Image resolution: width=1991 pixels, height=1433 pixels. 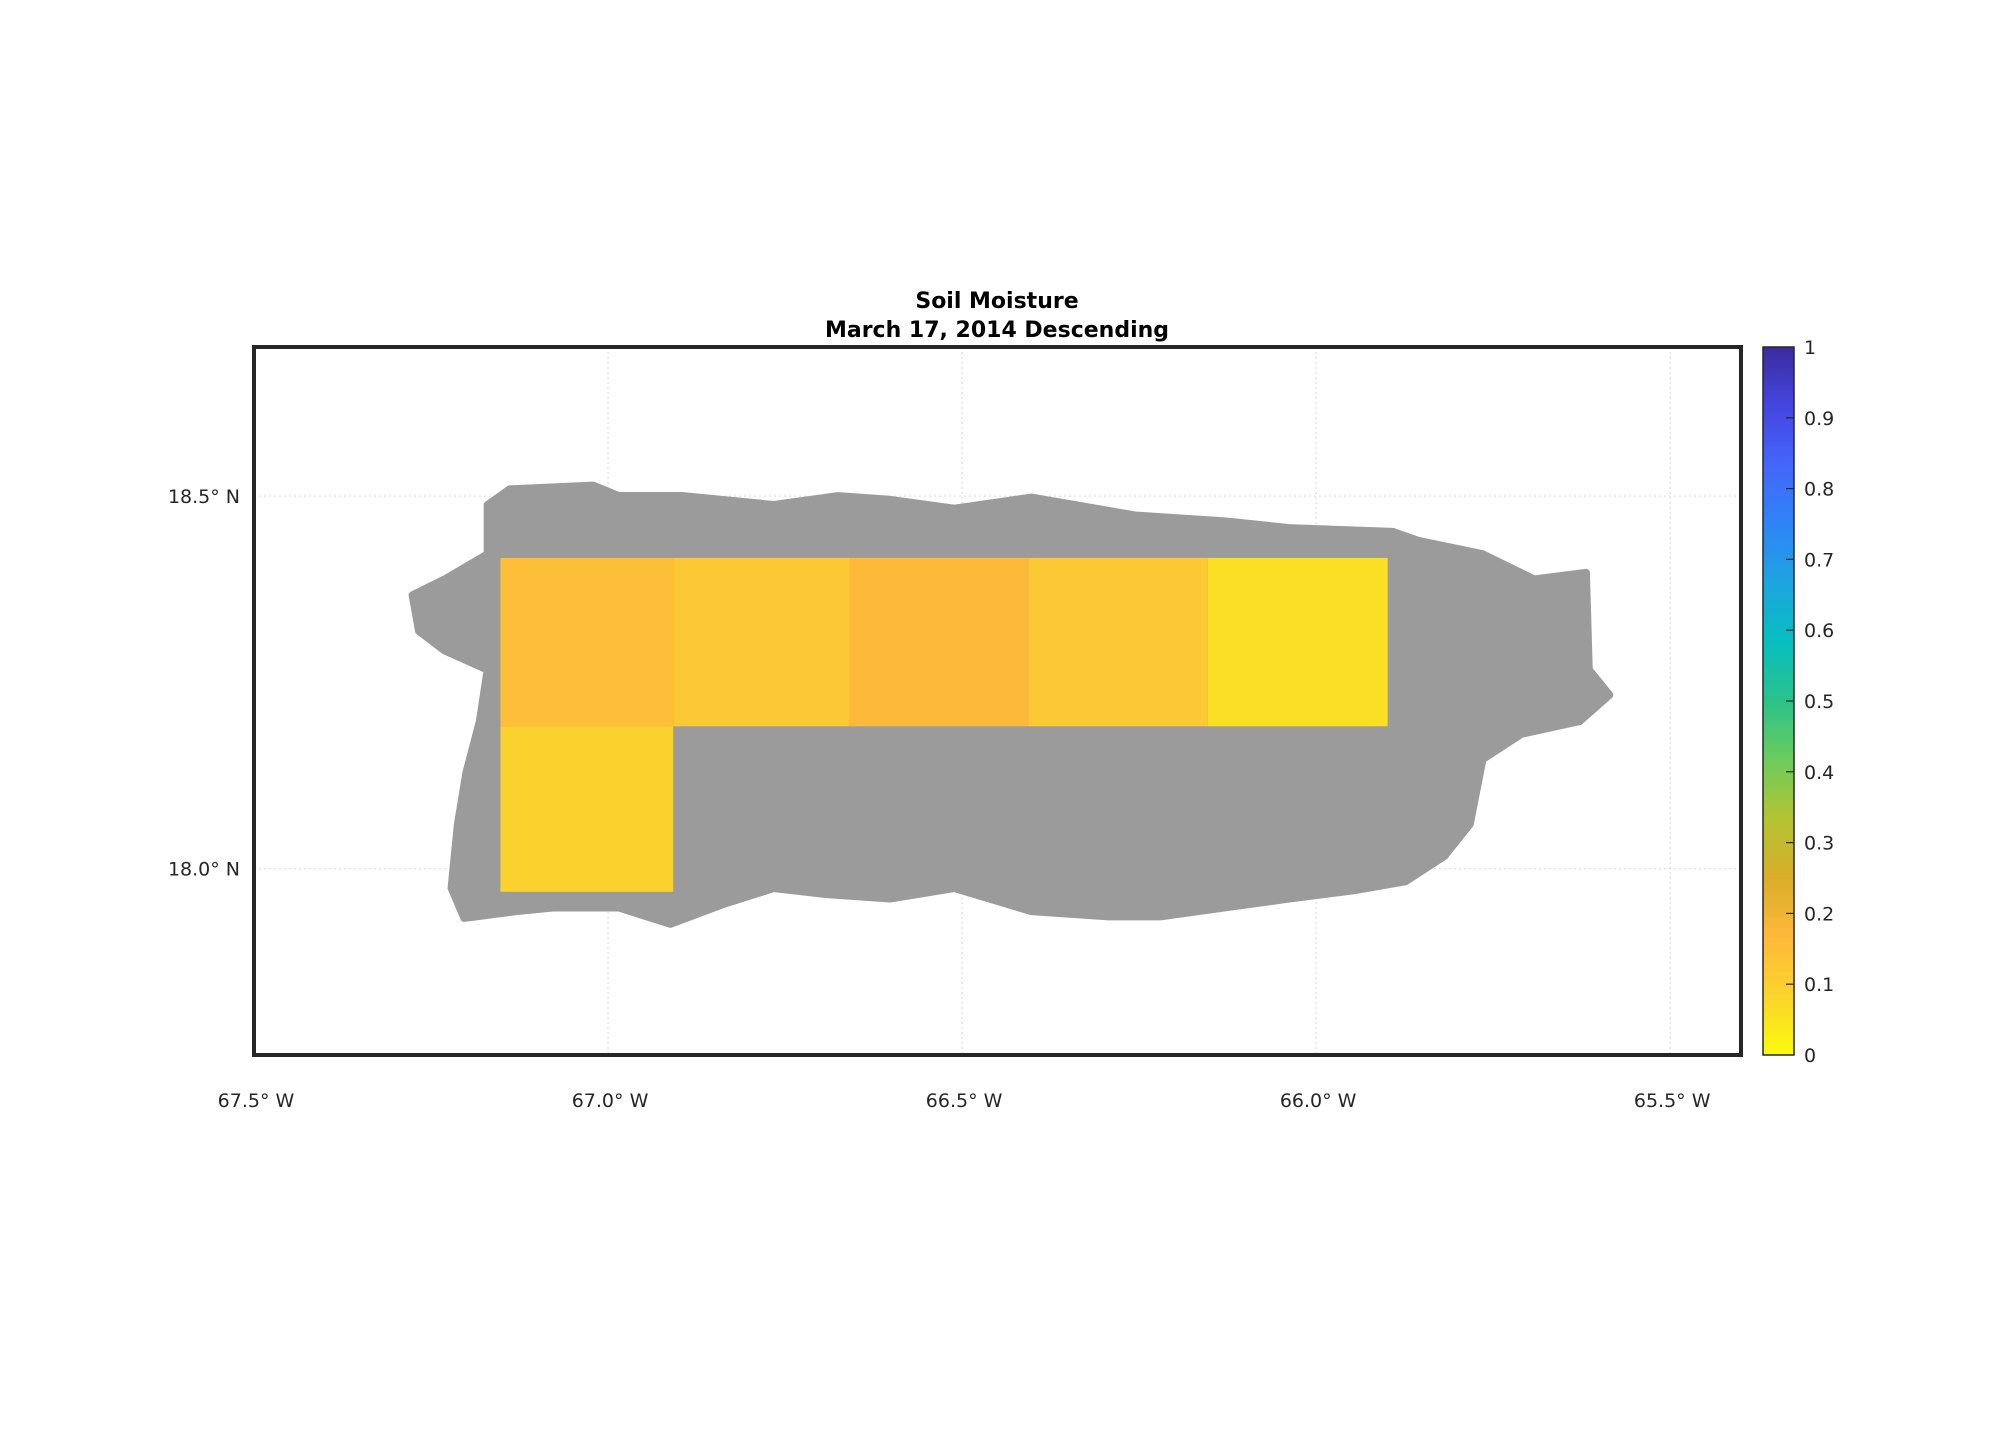 I want to click on x-tick-labels: 67.5° W 67.0° W 66.5° W 66.0° W 65.5° W, so click(x=964, y=1101).